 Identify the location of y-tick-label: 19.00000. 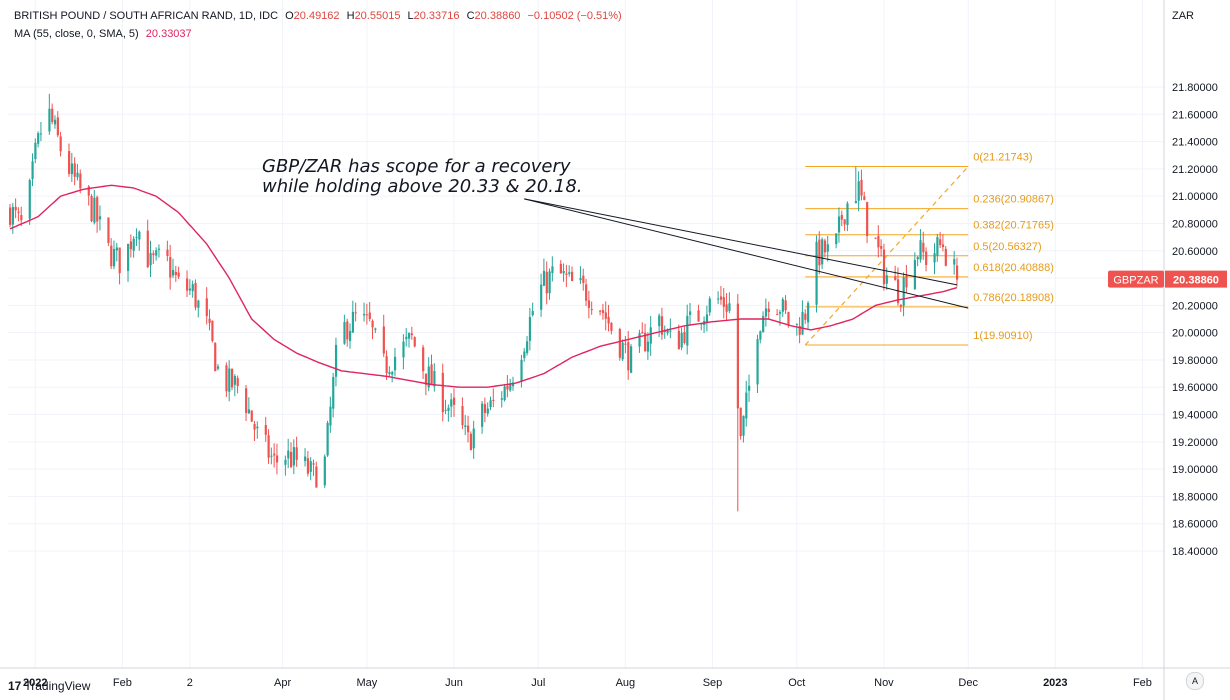
(1195, 470).